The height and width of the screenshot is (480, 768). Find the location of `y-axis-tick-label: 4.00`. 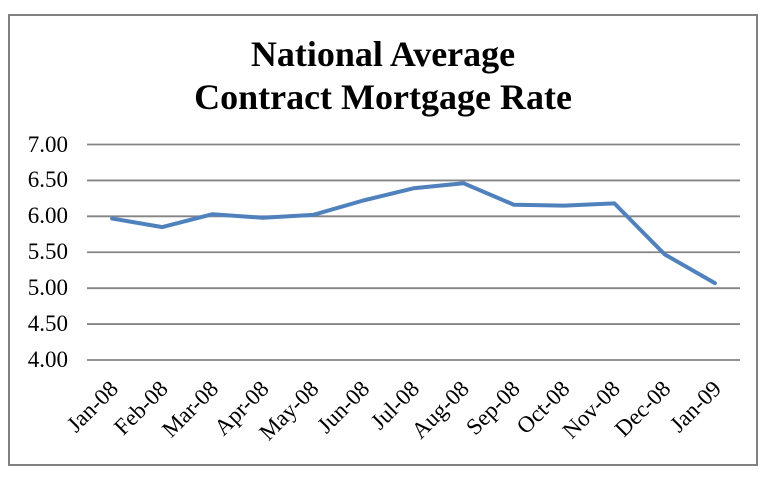

y-axis-tick-label: 4.00 is located at coordinates (47, 359).